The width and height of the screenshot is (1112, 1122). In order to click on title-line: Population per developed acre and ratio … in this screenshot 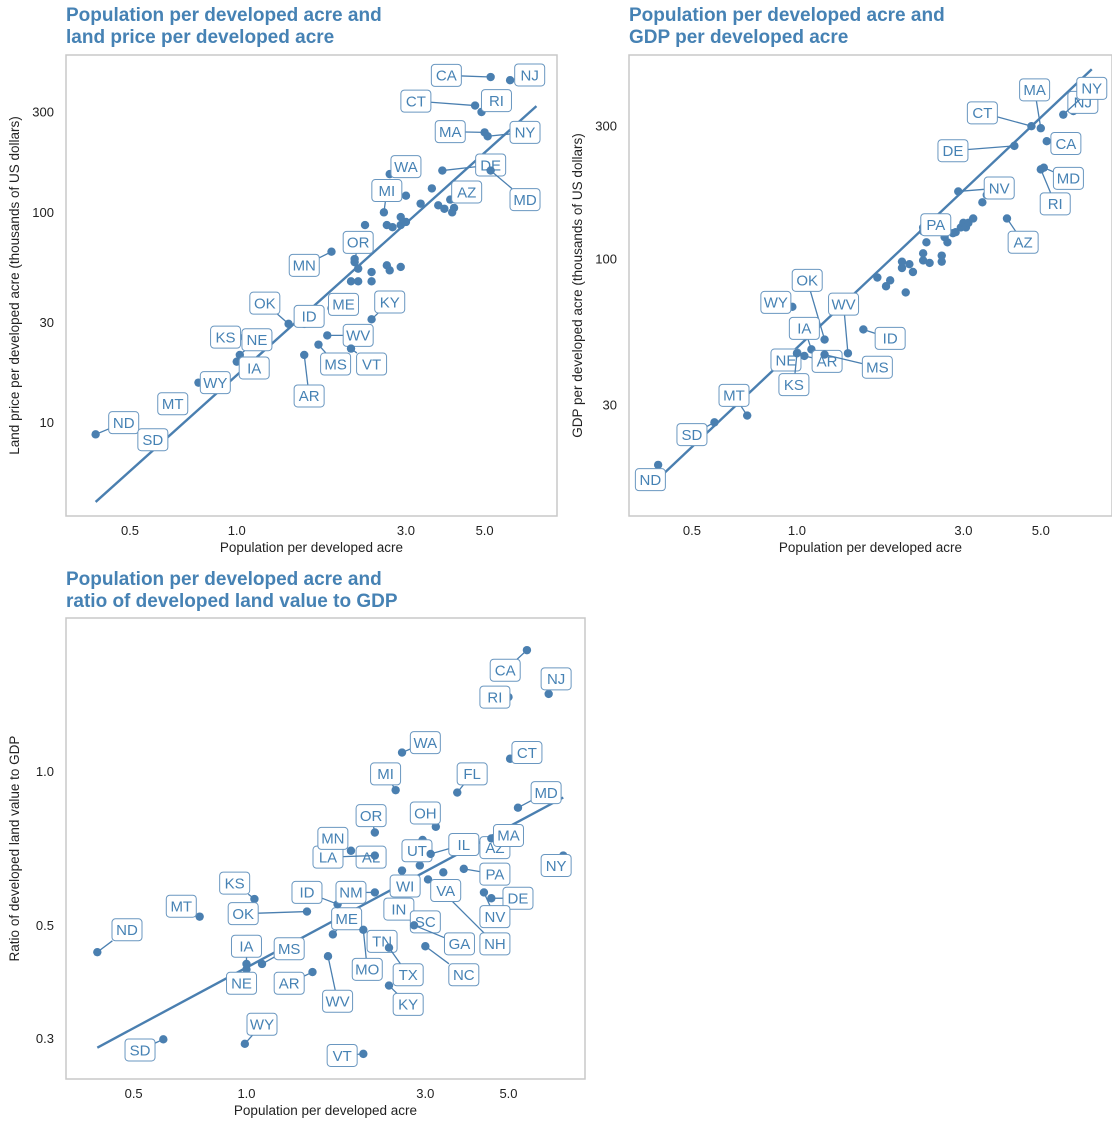, I will do `click(232, 590)`.